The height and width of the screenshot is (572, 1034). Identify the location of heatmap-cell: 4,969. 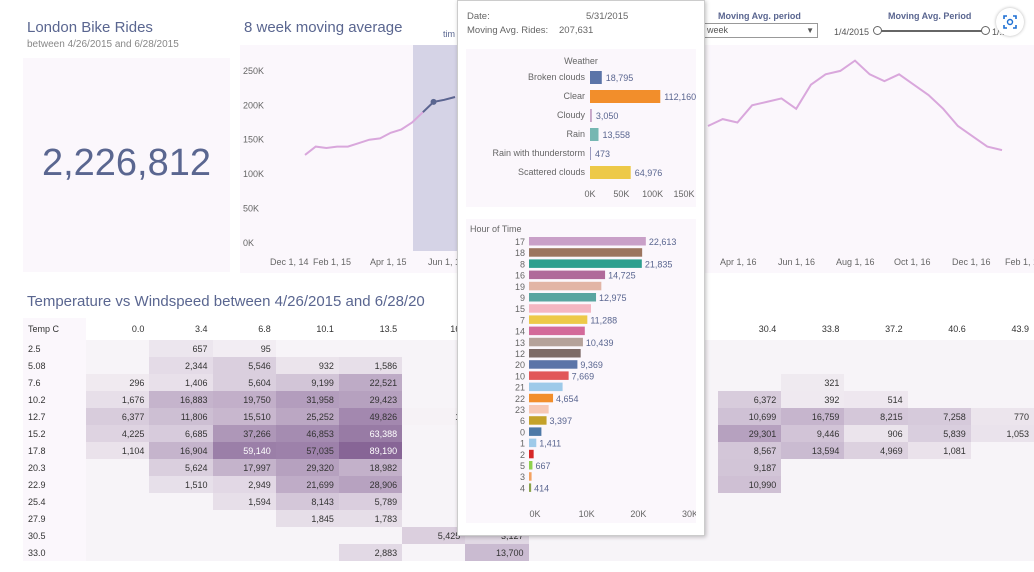
(876, 450).